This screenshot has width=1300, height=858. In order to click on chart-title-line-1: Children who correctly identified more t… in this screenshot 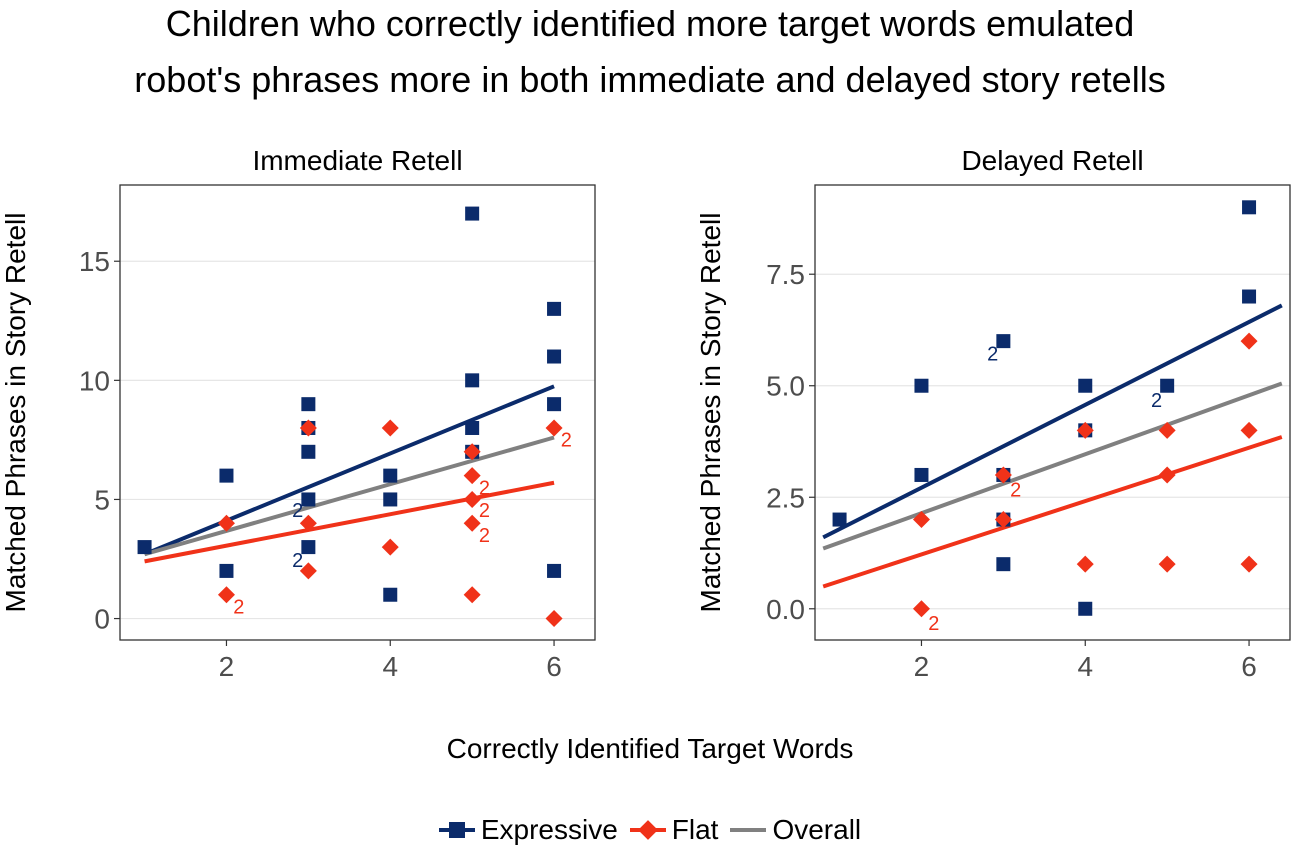, I will do `click(650, 23)`.